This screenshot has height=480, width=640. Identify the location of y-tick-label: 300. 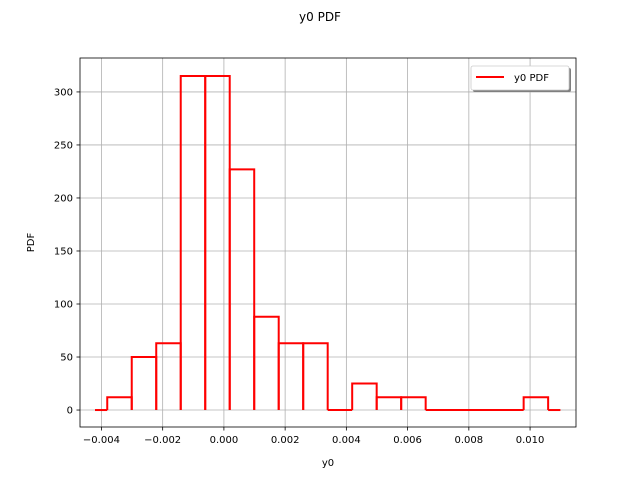
(63, 92).